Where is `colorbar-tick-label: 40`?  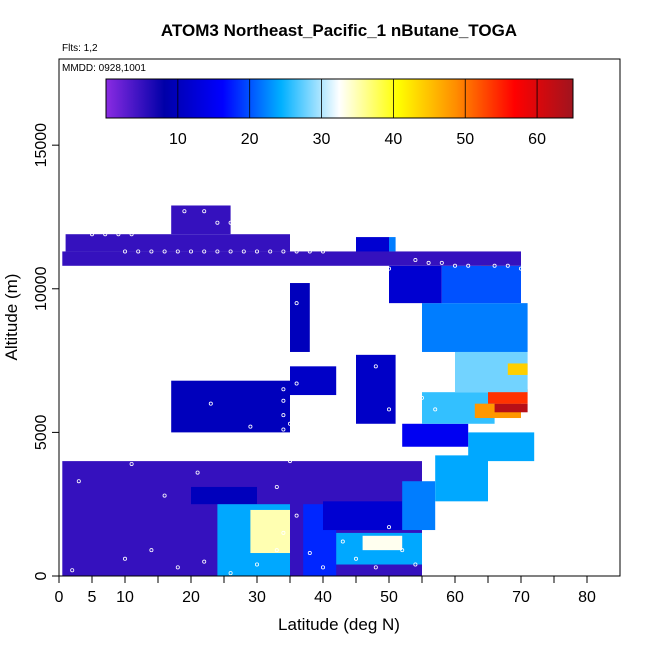
colorbar-tick-label: 40 is located at coordinates (393, 139).